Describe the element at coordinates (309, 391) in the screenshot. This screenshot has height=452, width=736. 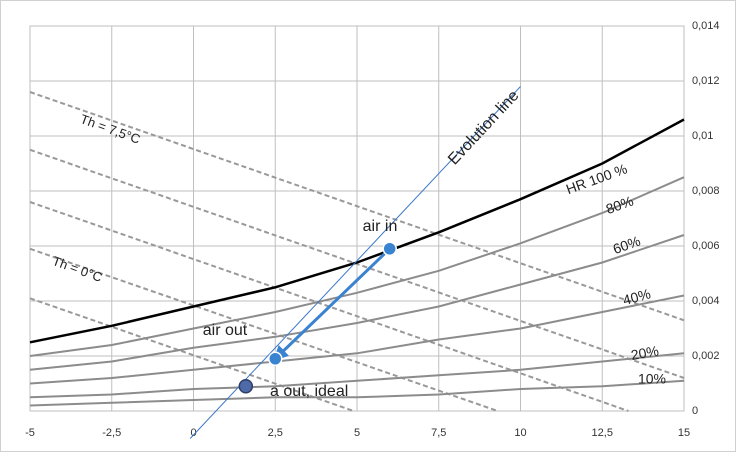
I see `point-label: a out, ideal` at that location.